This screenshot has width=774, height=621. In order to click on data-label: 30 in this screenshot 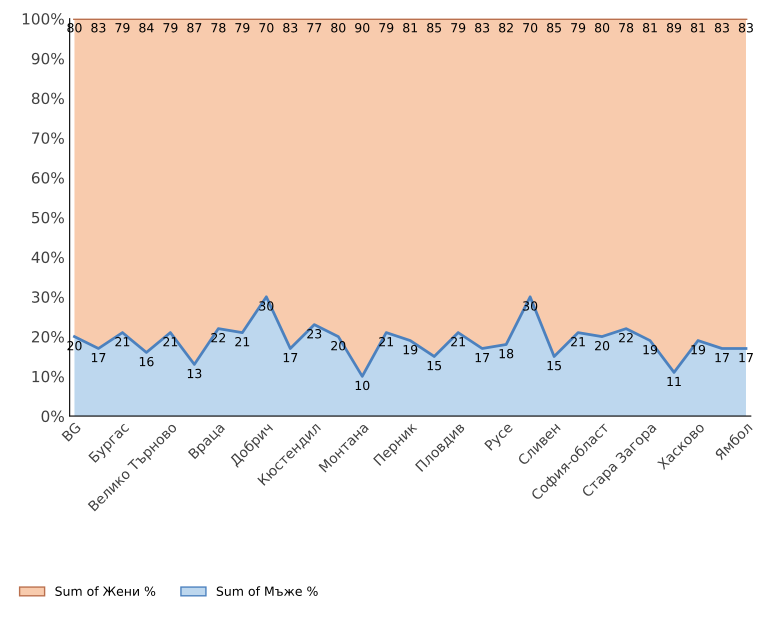, I will do `click(266, 306)`.